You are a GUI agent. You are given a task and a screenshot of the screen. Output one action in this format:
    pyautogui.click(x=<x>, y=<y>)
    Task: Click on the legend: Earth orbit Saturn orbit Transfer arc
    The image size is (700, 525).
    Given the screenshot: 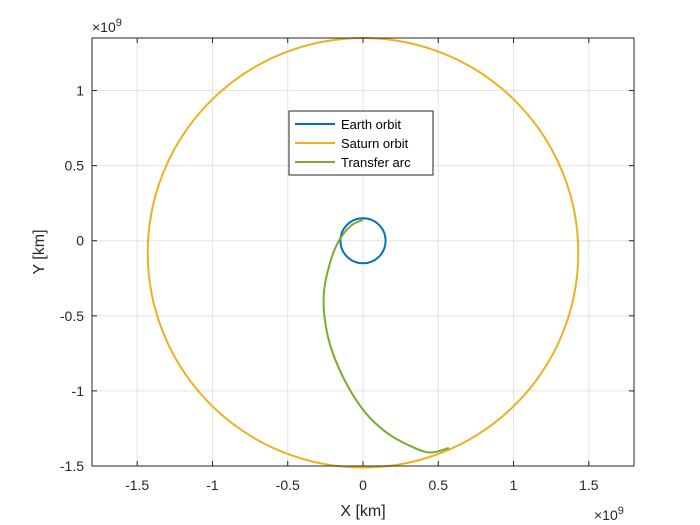 What is the action you would take?
    pyautogui.click(x=361, y=143)
    